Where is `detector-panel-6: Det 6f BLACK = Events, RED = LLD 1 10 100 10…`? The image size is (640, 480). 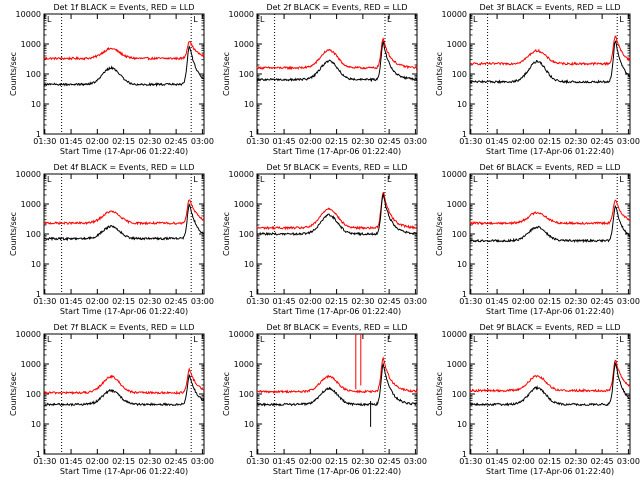
detector-panel-6: Det 6f BLACK = Events, RED = LLD 1 10 100 10… is located at coordinates (537, 239).